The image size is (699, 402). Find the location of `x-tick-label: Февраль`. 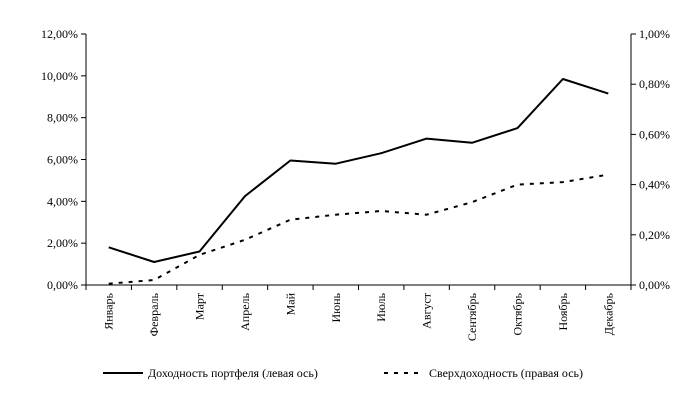

x-tick-label: Февраль is located at coordinates (154, 314).